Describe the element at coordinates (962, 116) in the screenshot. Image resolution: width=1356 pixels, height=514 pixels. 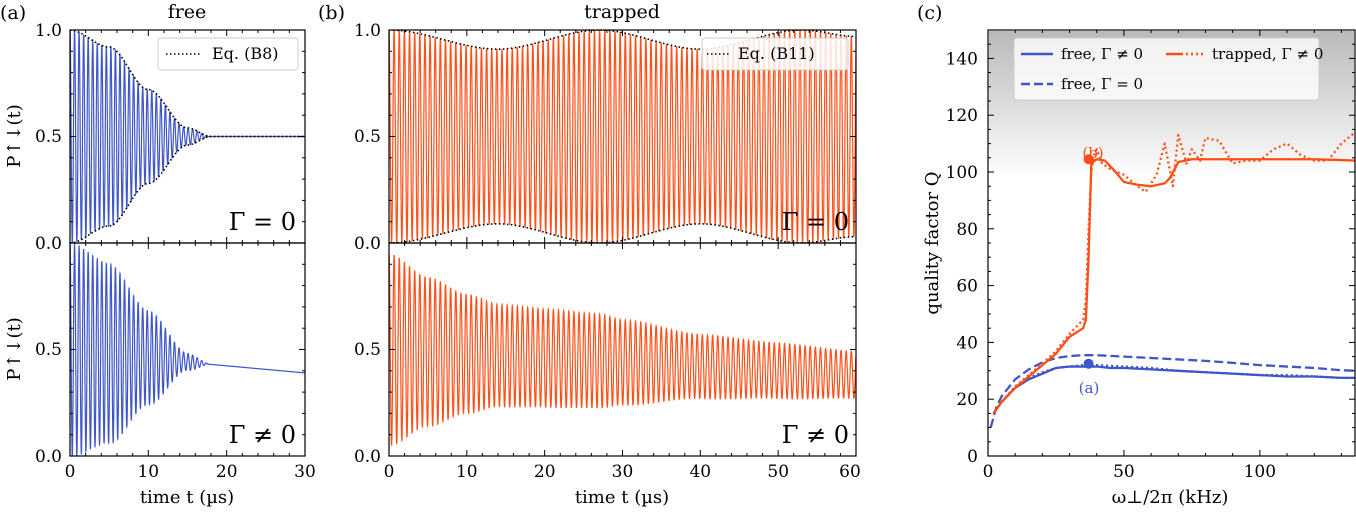
I see `c-ytick-120: 120` at that location.